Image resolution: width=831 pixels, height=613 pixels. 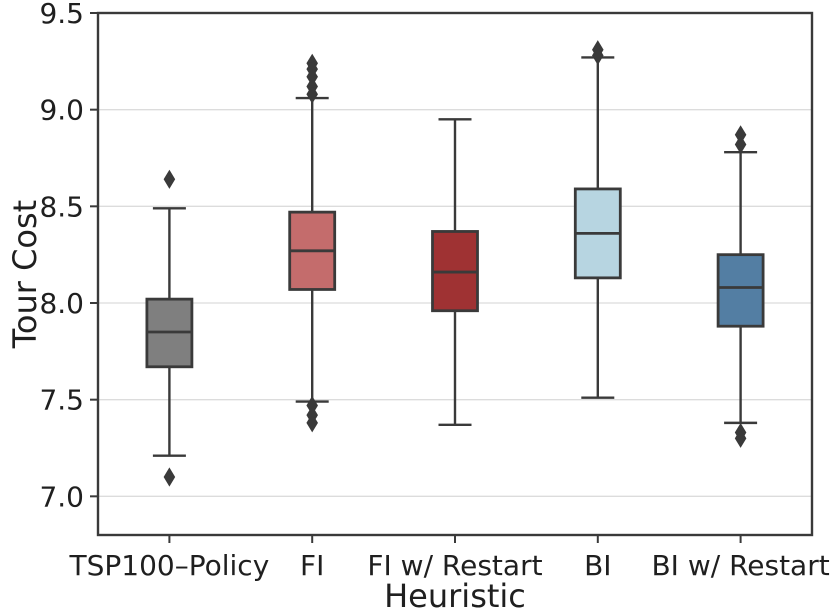 I want to click on y-tick-label: 7.5, so click(x=61, y=400).